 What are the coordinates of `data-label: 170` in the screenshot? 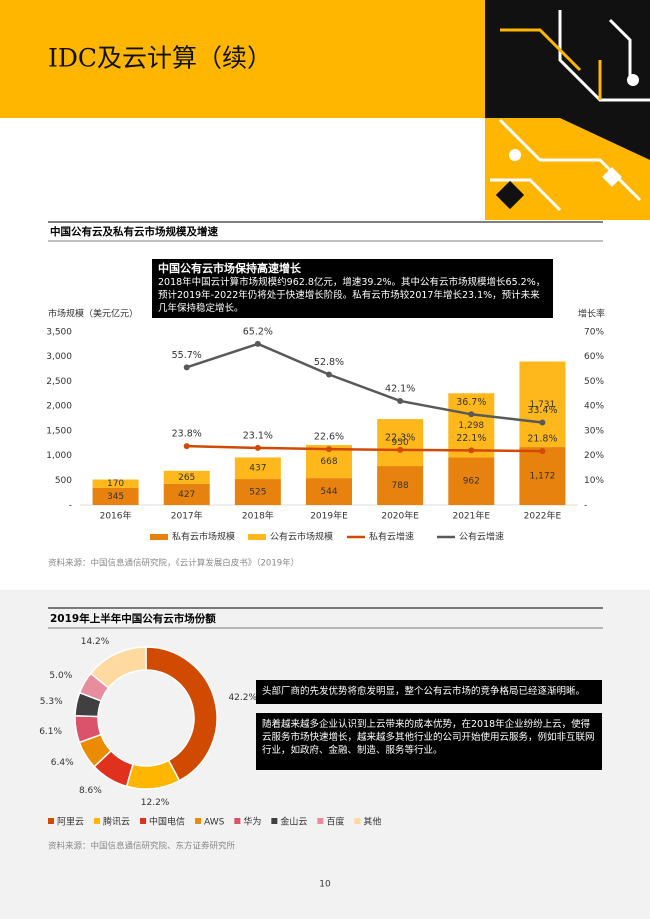 It's located at (115, 484).